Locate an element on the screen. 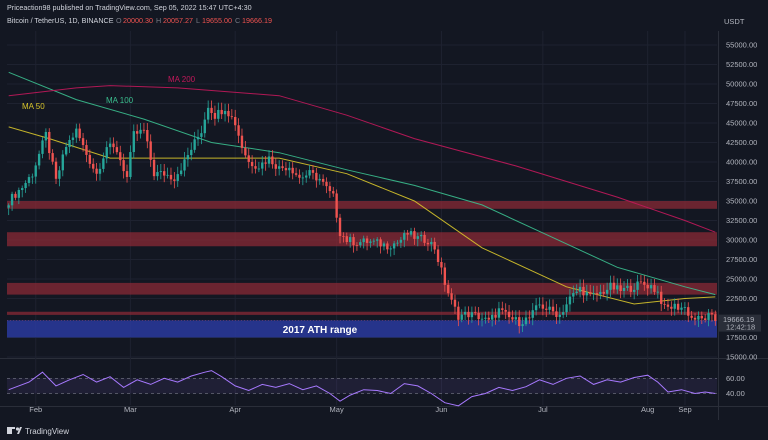  ohlc-high-key: H is located at coordinates (158, 20).